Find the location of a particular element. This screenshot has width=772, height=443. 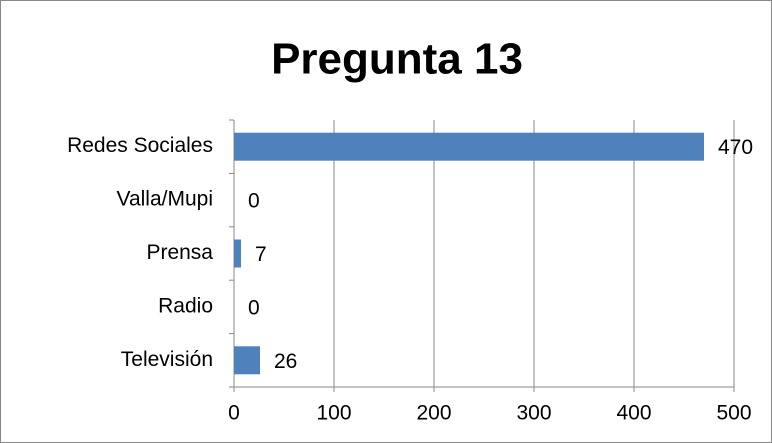

data-label: 7 is located at coordinates (261, 254).